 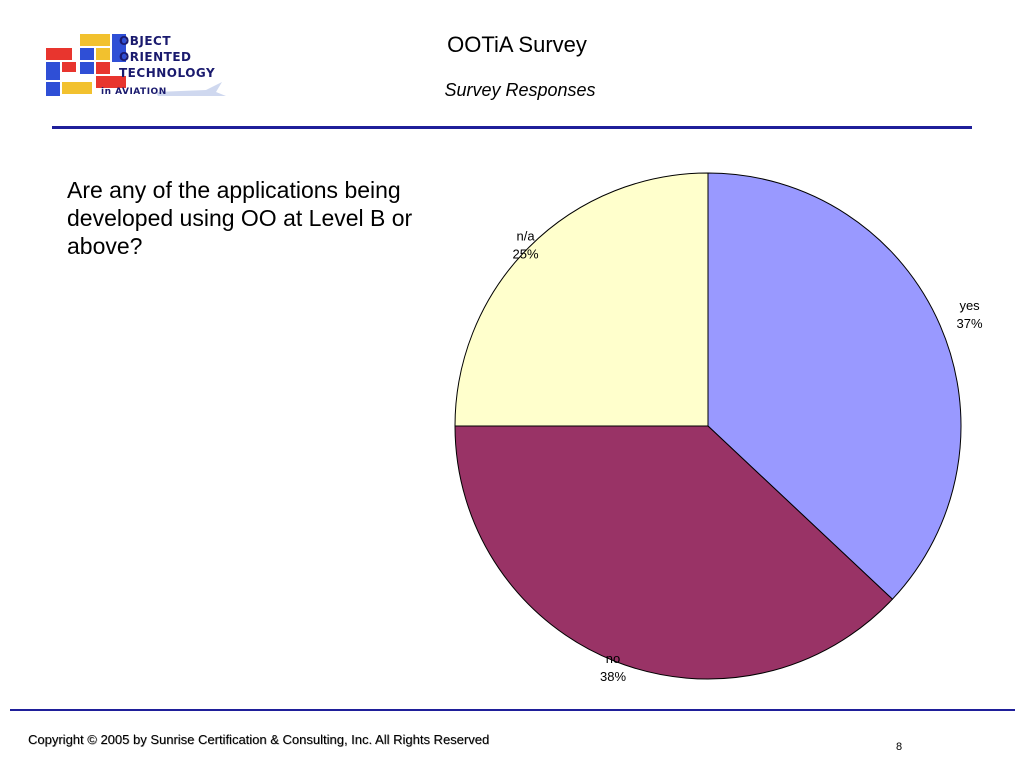 I want to click on slice-label: no, so click(x=613, y=658).